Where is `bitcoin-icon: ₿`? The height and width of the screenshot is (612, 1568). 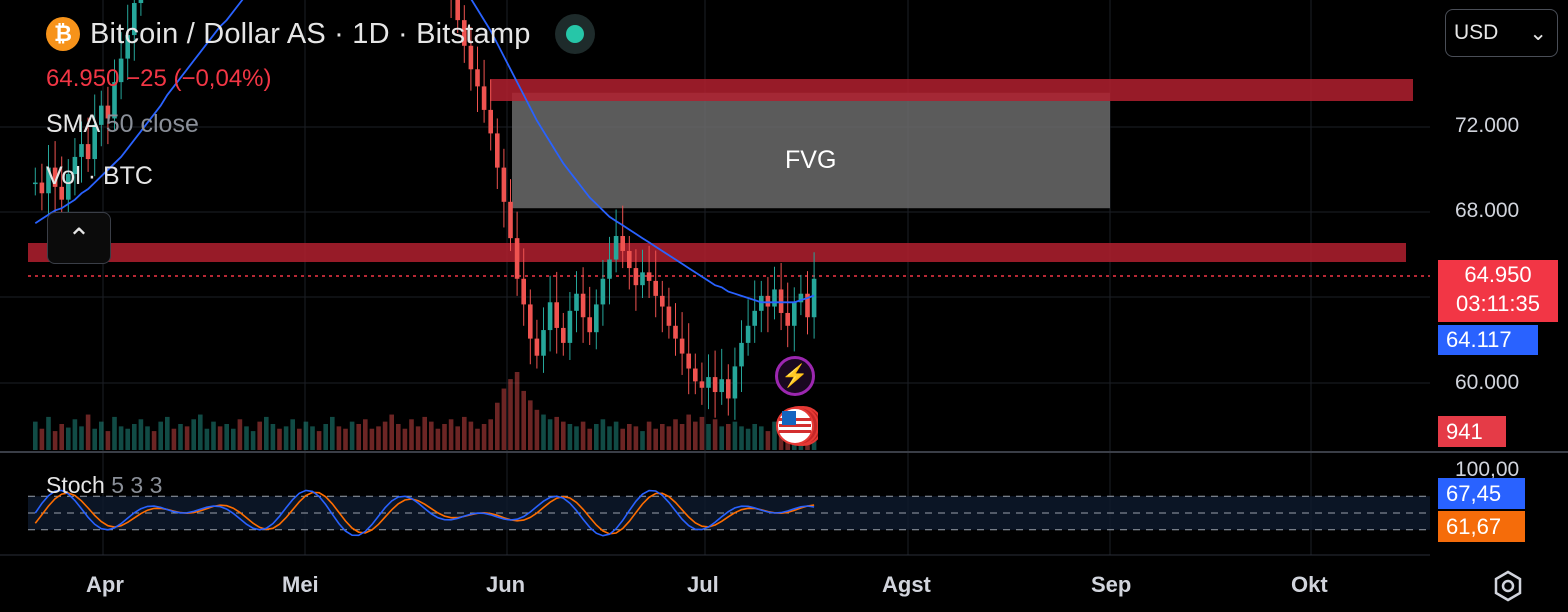
bitcoin-icon: ₿ is located at coordinates (63, 34).